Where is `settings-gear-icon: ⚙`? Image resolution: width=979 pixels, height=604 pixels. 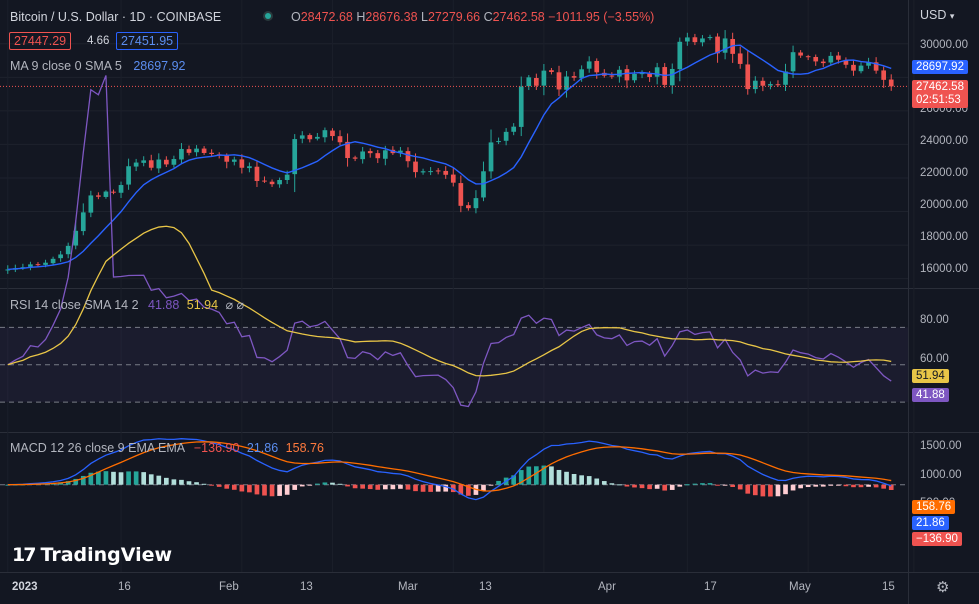 settings-gear-icon: ⚙ is located at coordinates (943, 587).